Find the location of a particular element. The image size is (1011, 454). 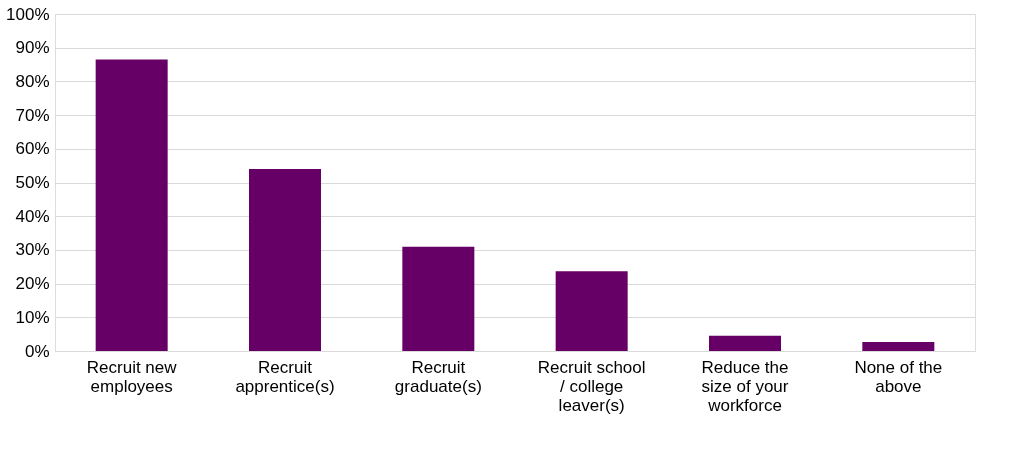

x-tick-label: Recruit apprentice(s) is located at coordinates (285, 376).